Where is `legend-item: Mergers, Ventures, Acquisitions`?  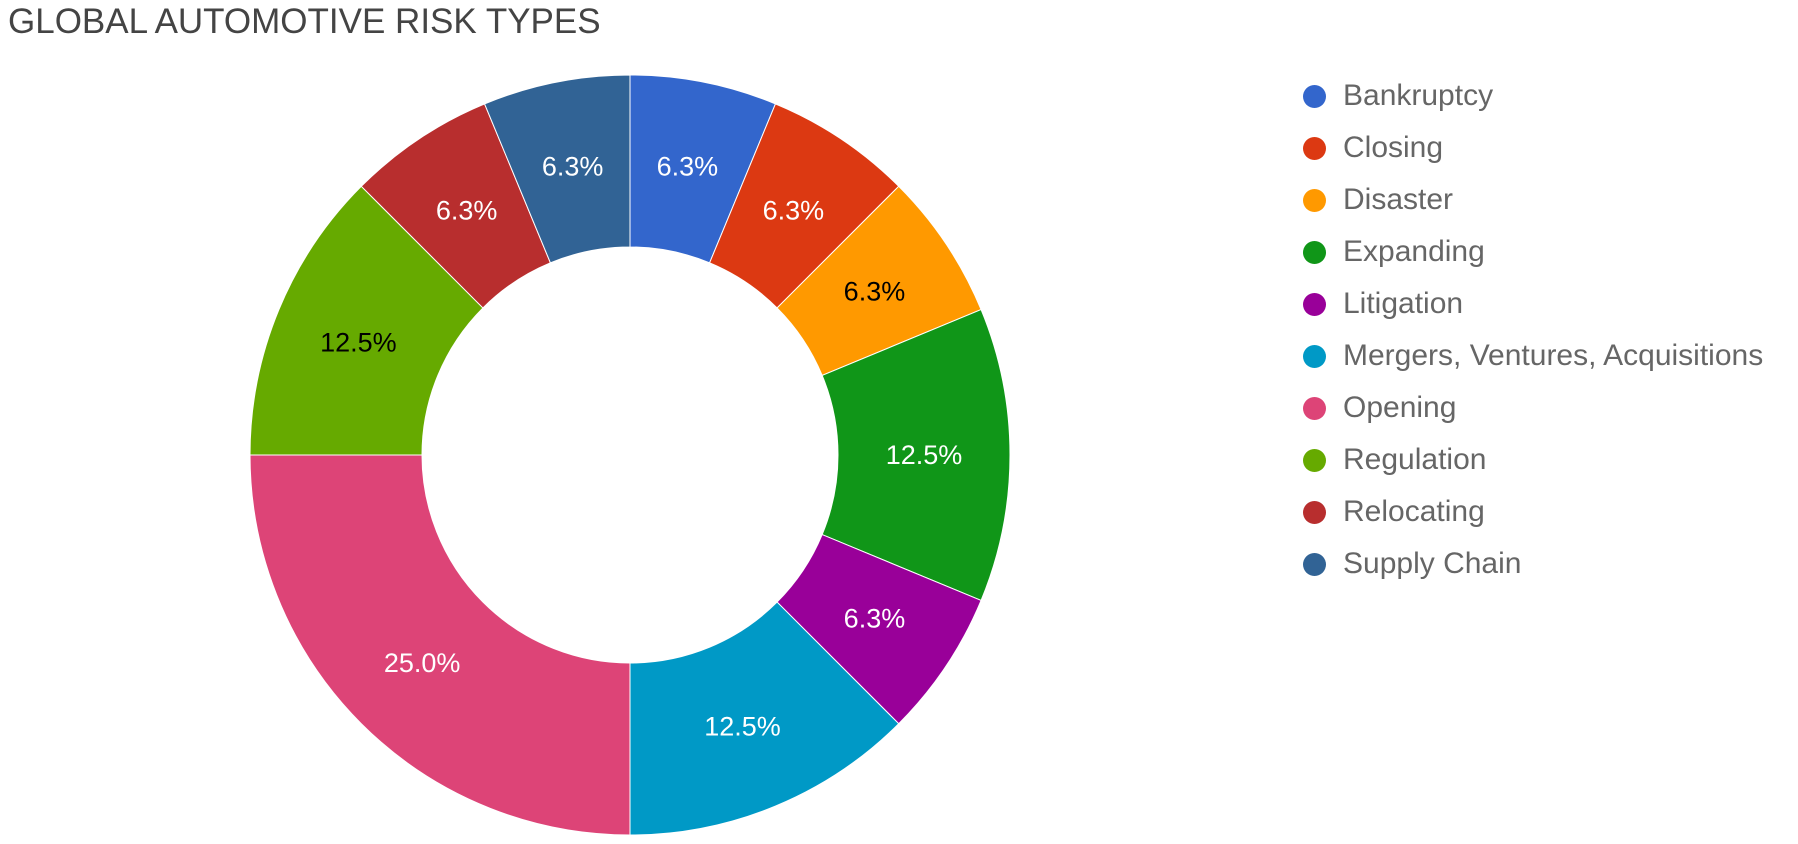
legend-item: Mergers, Ventures, Acquisitions is located at coordinates (1533, 356).